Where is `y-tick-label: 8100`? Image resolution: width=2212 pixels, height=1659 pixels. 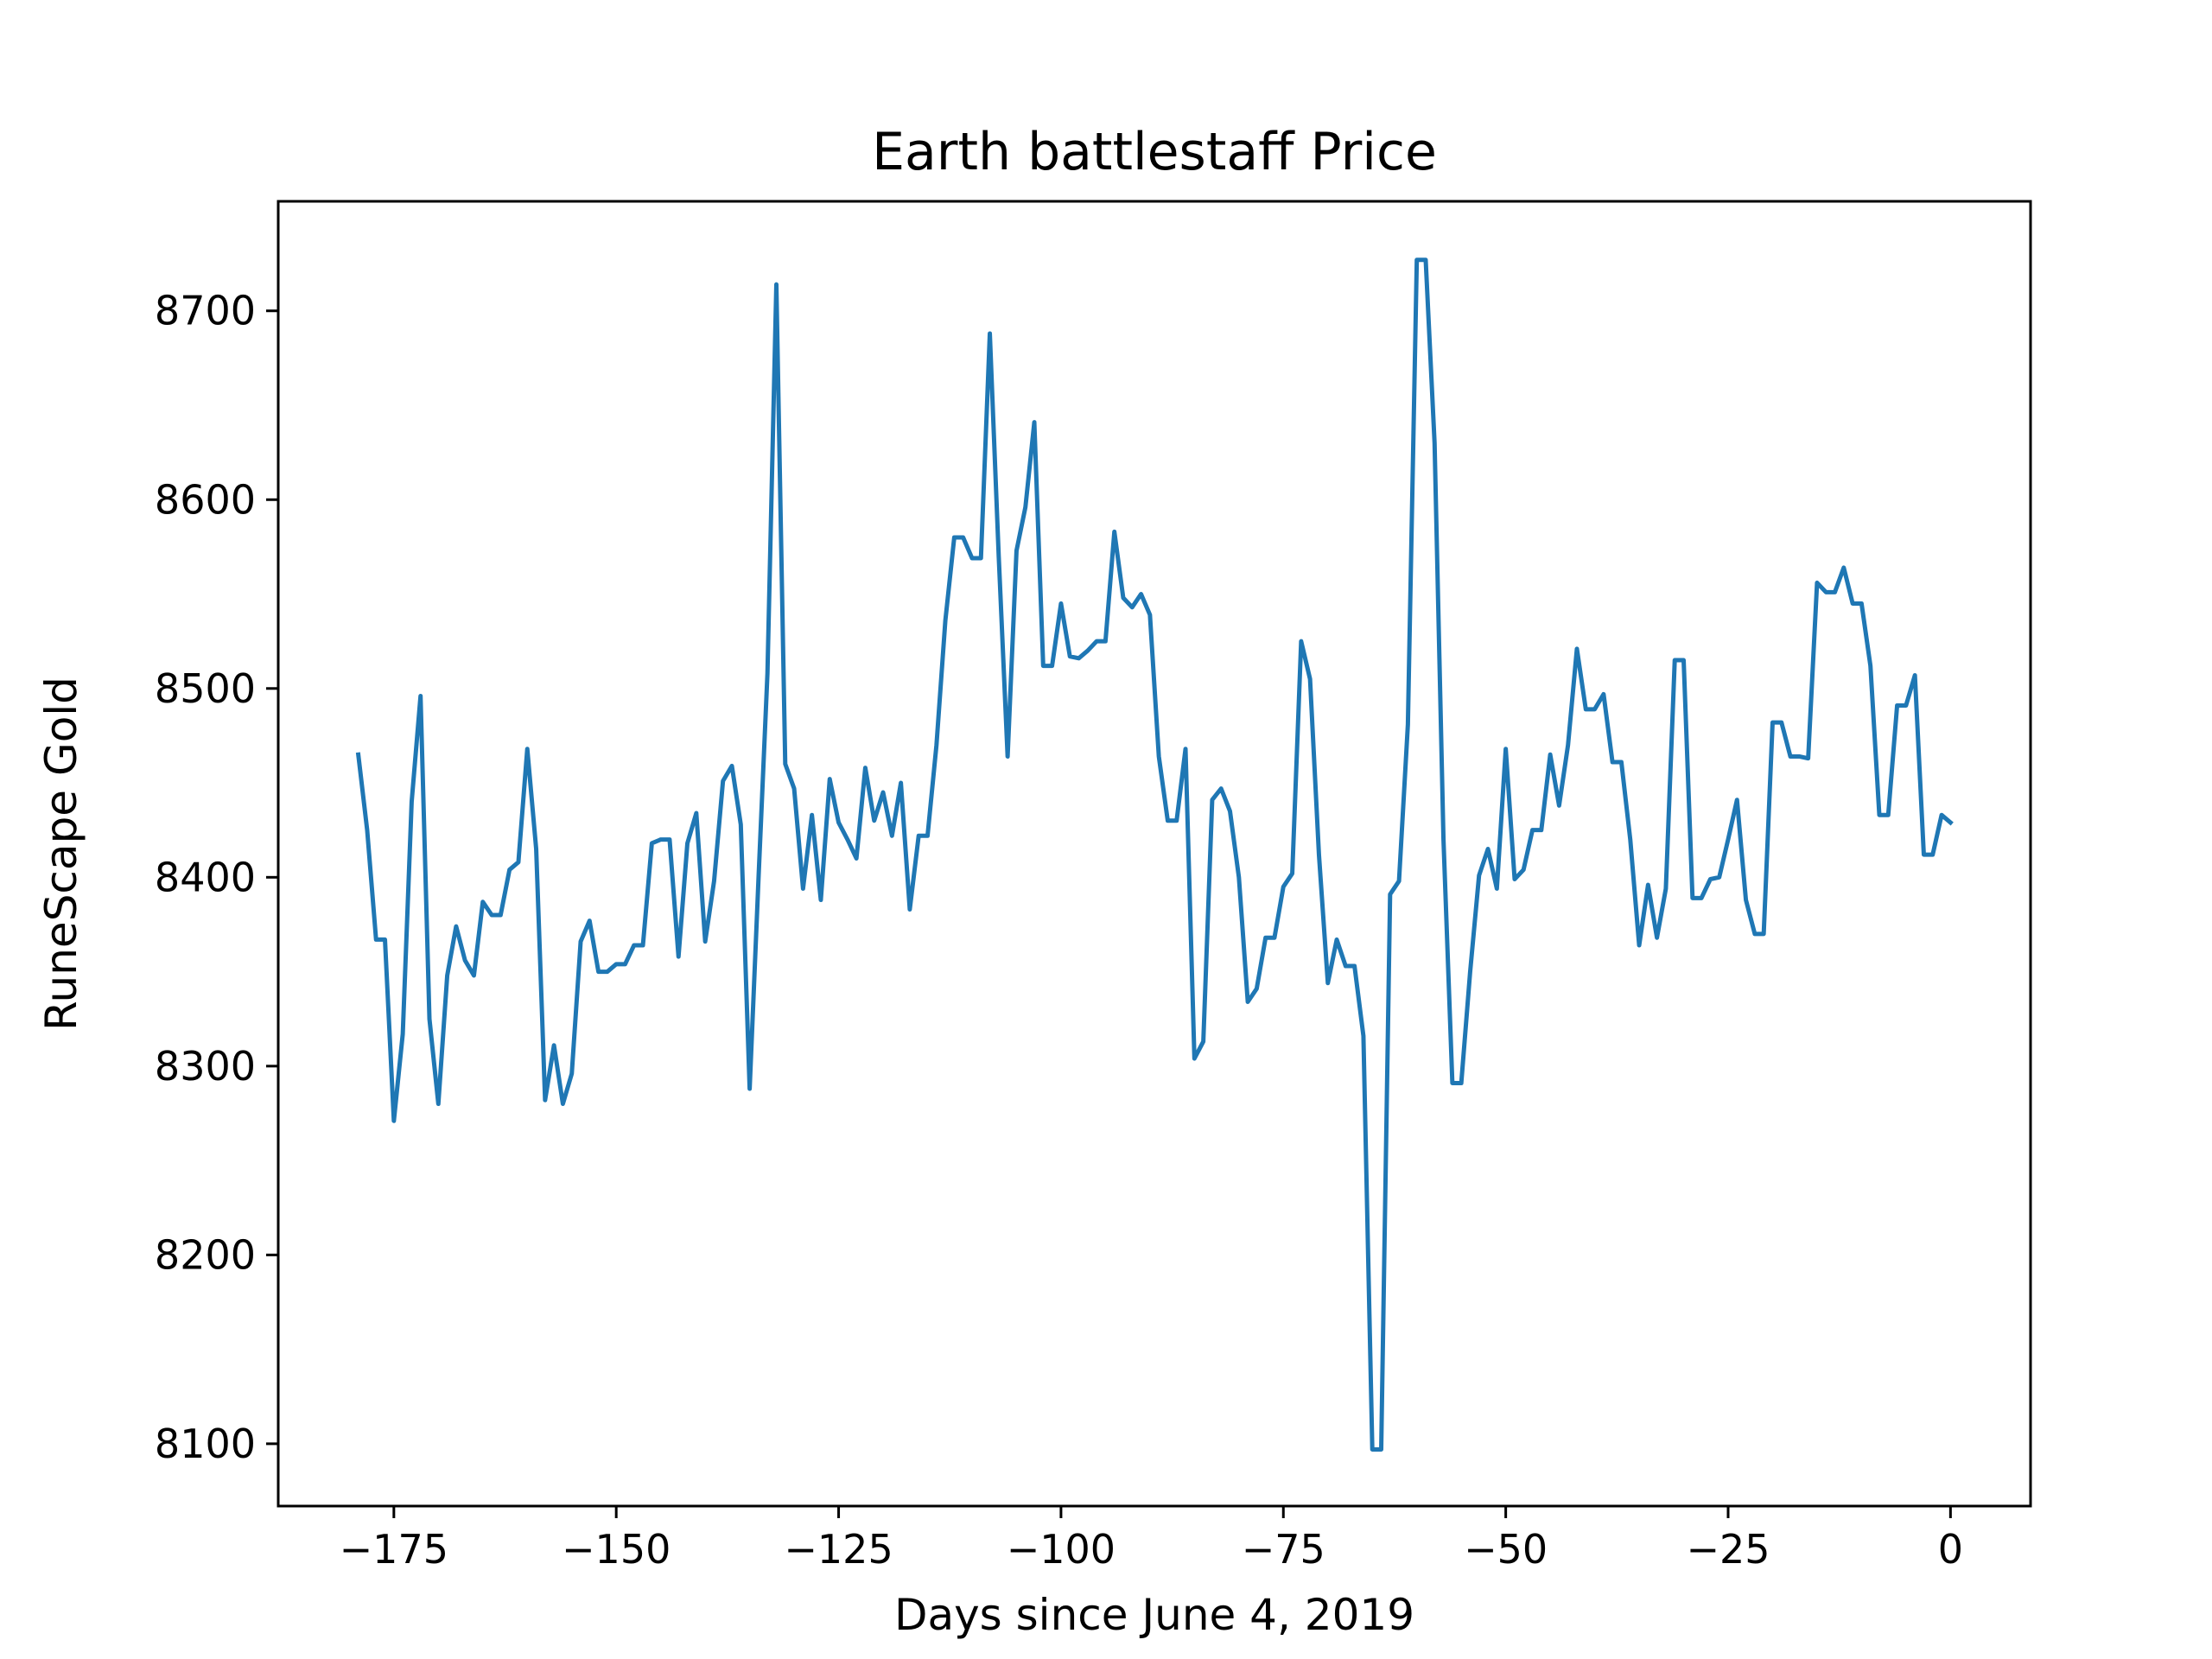
y-tick-label: 8100 is located at coordinates (205, 1444).